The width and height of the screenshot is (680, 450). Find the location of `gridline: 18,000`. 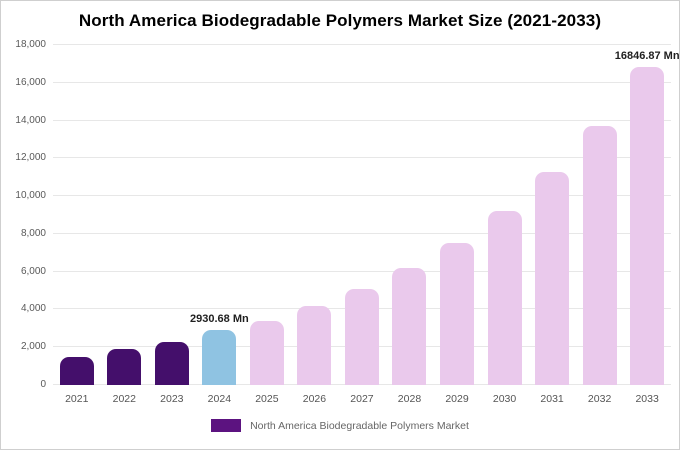

gridline: 18,000 is located at coordinates (343, 44).